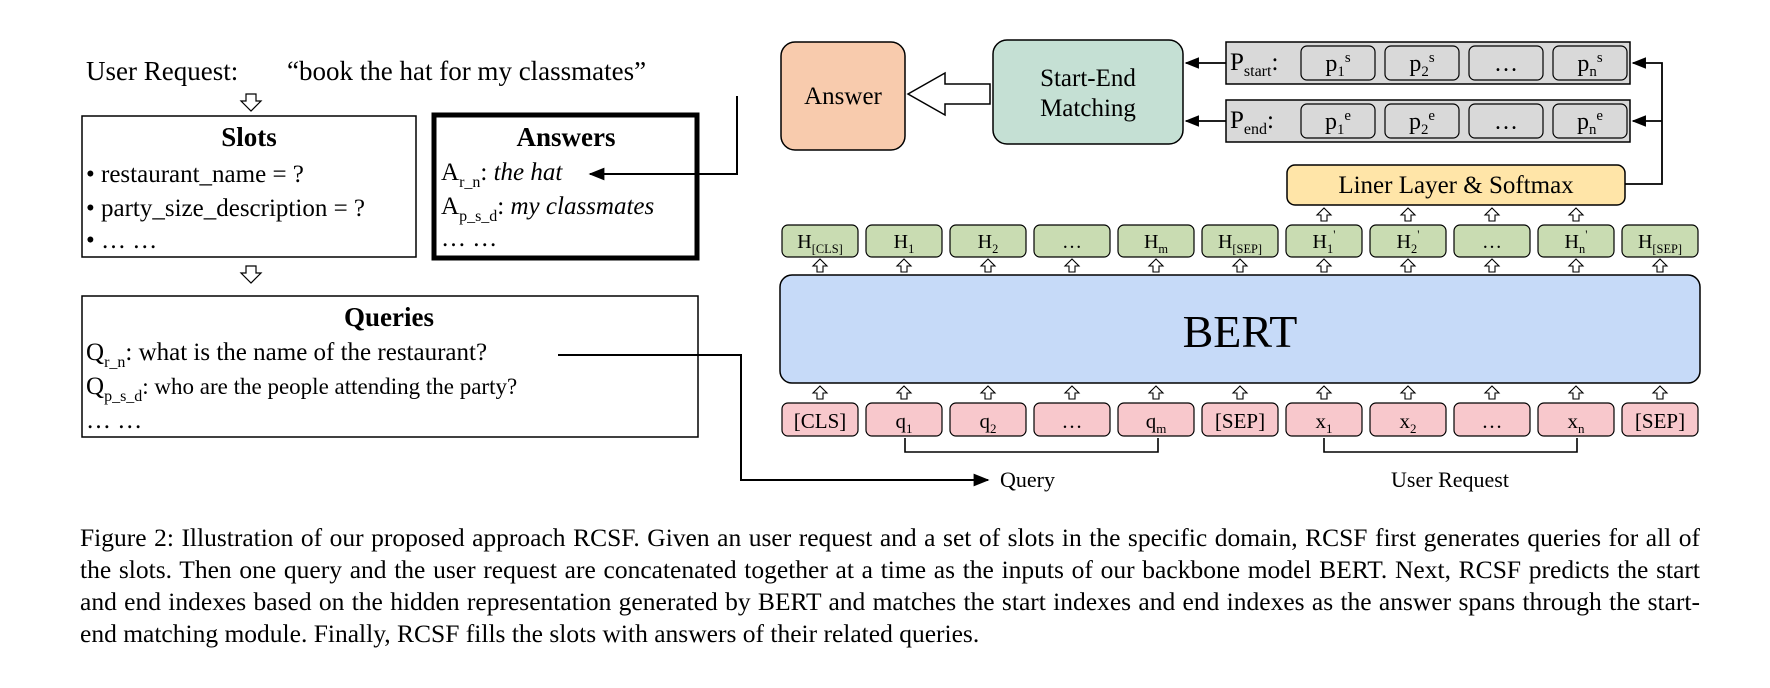 This screenshot has width=1770, height=688. I want to click on p-cell-label: pne, so click(1590, 123).